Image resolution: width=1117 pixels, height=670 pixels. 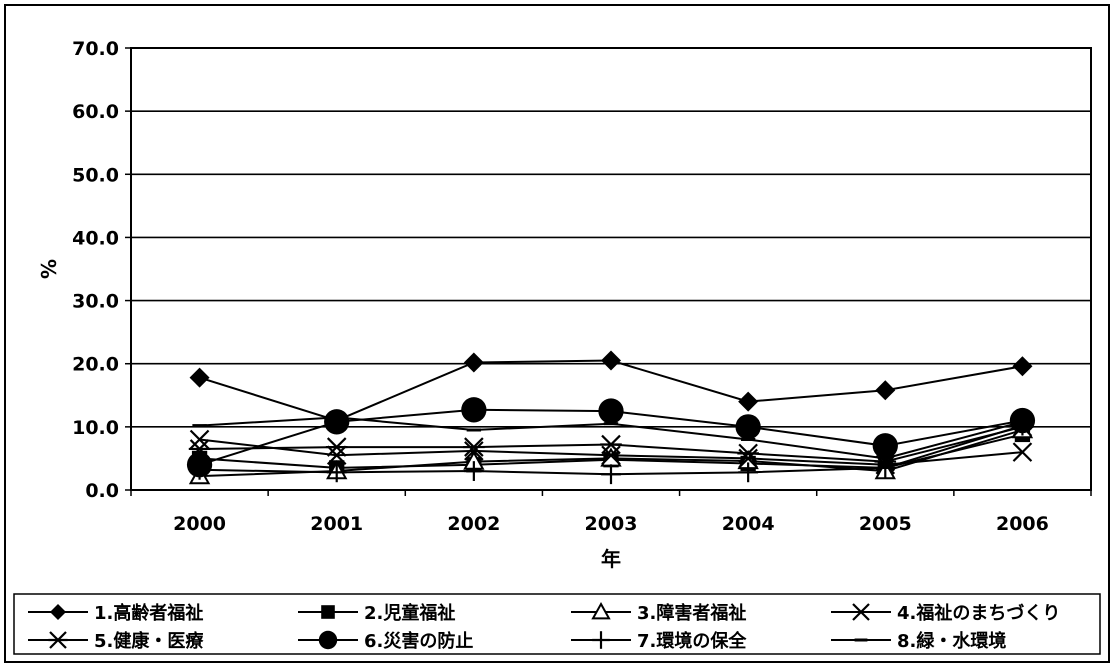 What do you see at coordinates (95, 112) in the screenshot?
I see `y-tick-label: 60.0` at bounding box center [95, 112].